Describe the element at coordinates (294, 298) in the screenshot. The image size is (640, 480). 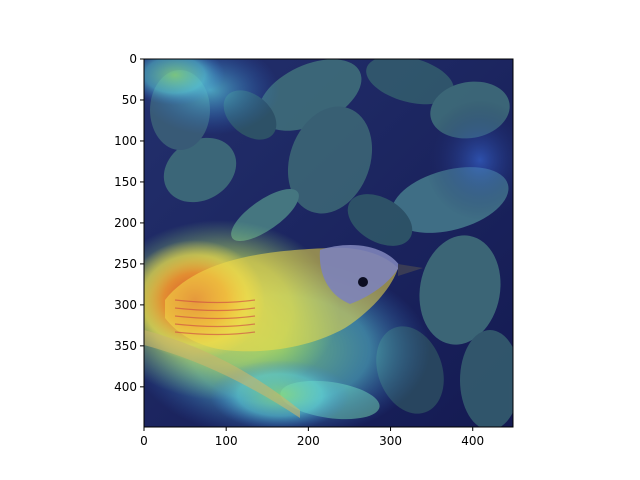
I see `bird` at that location.